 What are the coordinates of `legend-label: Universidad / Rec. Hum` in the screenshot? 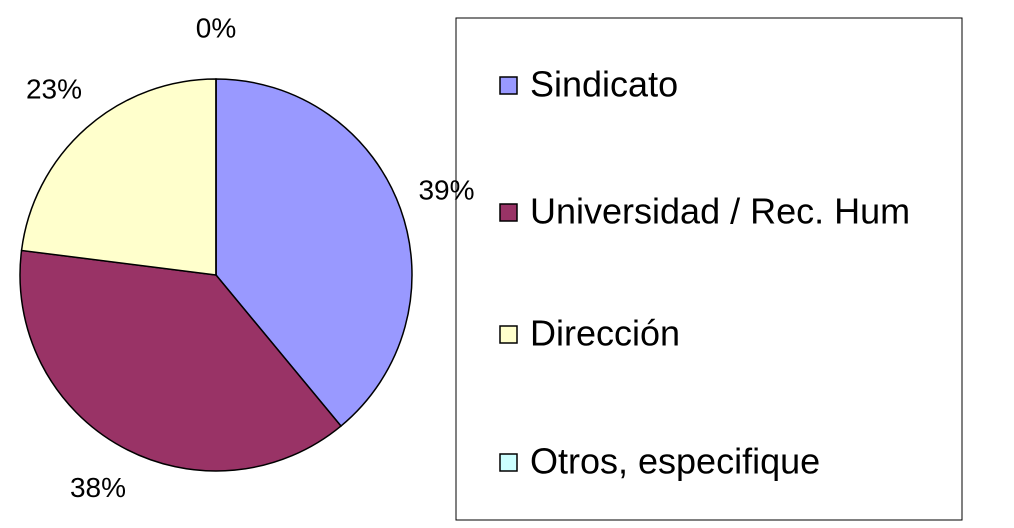 It's located at (720, 211).